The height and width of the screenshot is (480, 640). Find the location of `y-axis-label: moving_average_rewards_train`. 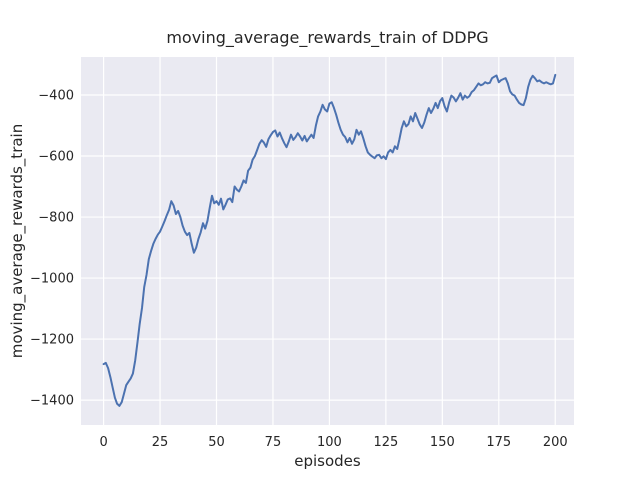

y-axis-label: moving_average_rewards_train is located at coordinates (17, 241).